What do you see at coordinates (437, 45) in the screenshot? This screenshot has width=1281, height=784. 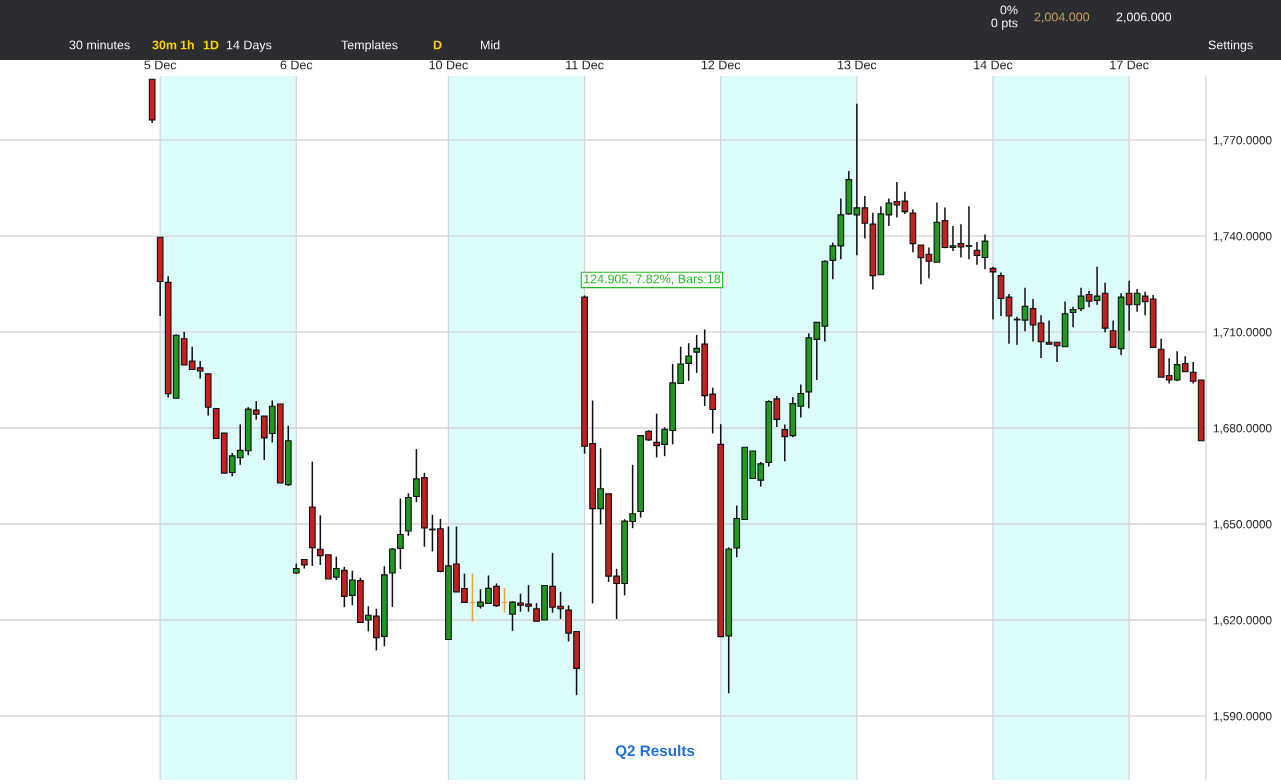 I see `text: D` at bounding box center [437, 45].